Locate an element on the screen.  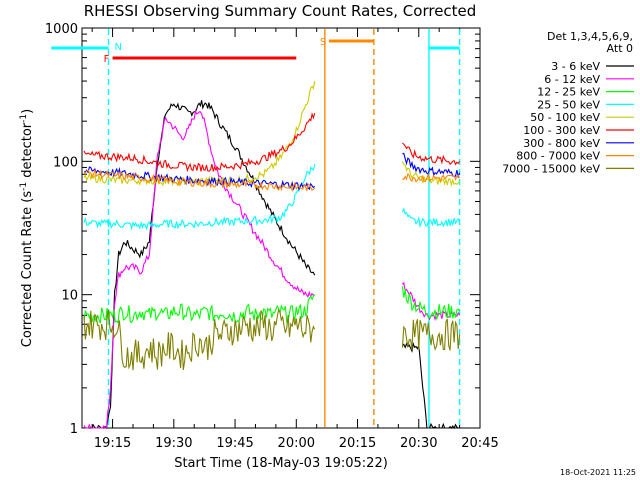
flag-label-f: F is located at coordinates (107, 59).